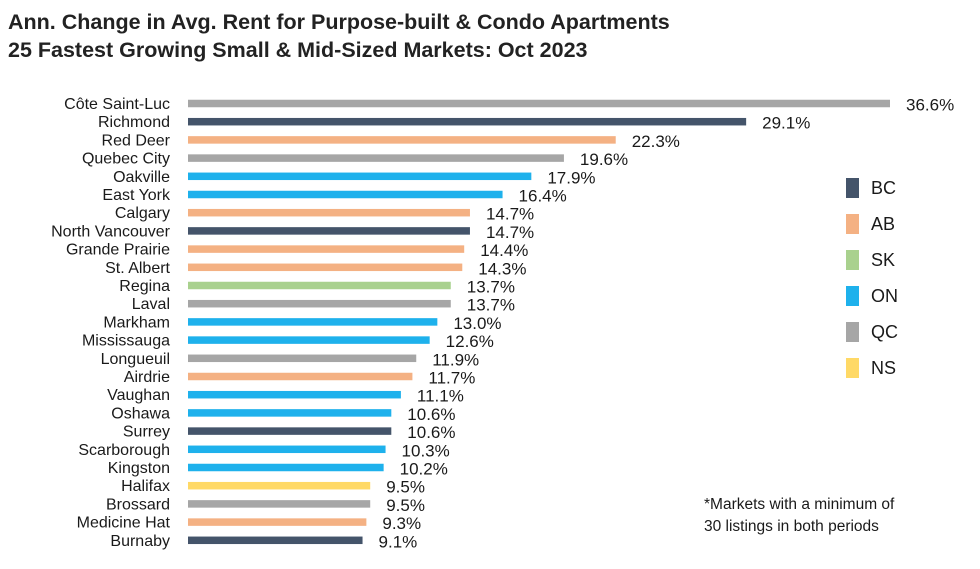 The width and height of the screenshot is (980, 569). I want to click on value-label-longueuil: 11.9%, so click(455, 359).